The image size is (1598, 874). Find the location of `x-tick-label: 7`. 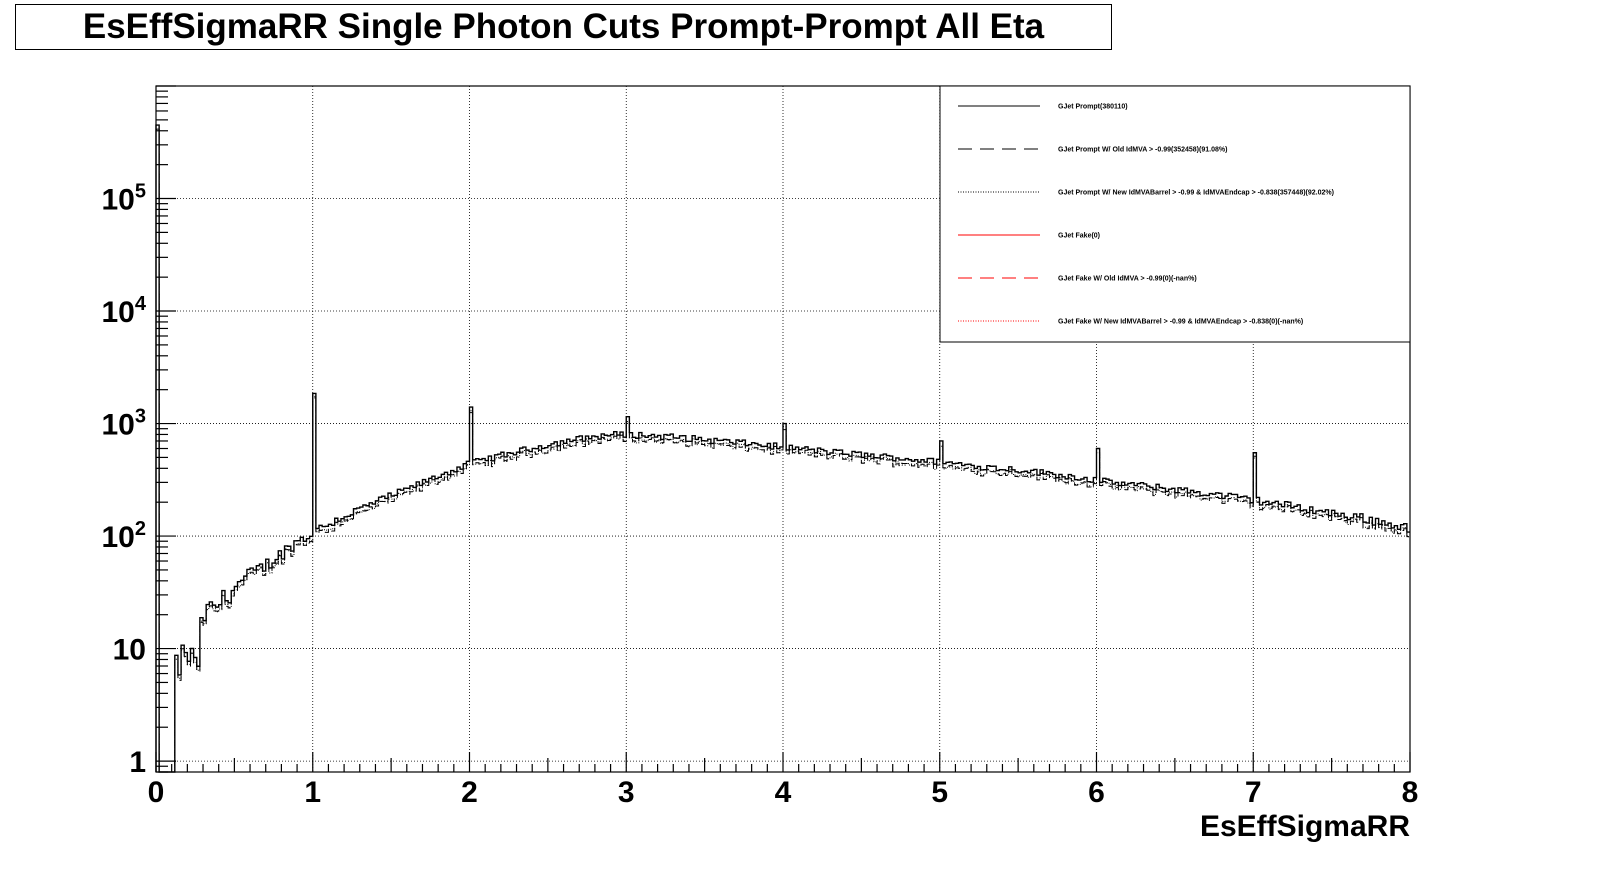

x-tick-label: 7 is located at coordinates (1253, 792).